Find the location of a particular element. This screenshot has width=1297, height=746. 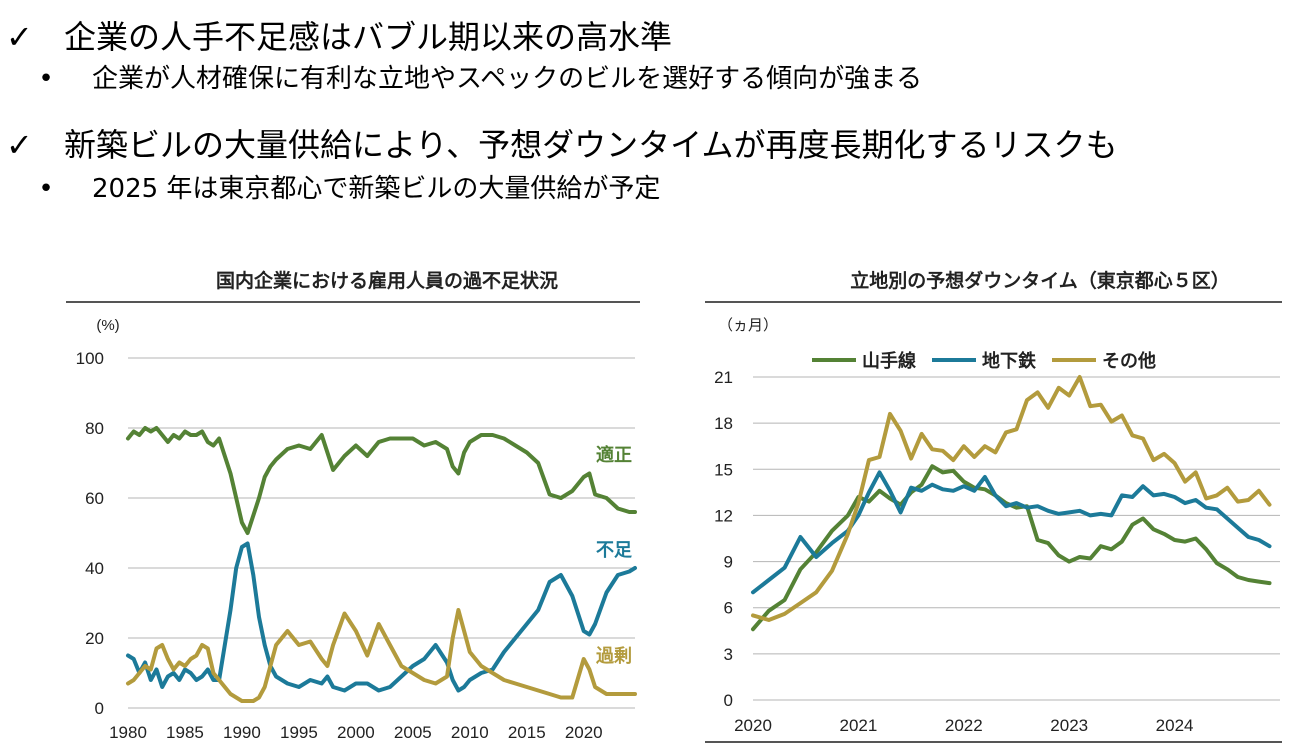

y-tick-label: 100 is located at coordinates (90, 358).